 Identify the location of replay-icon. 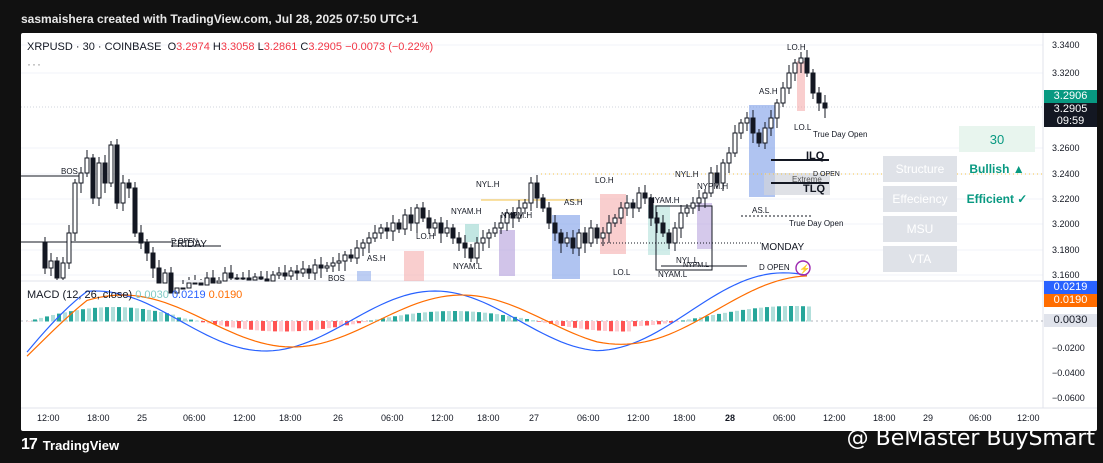
(803, 268).